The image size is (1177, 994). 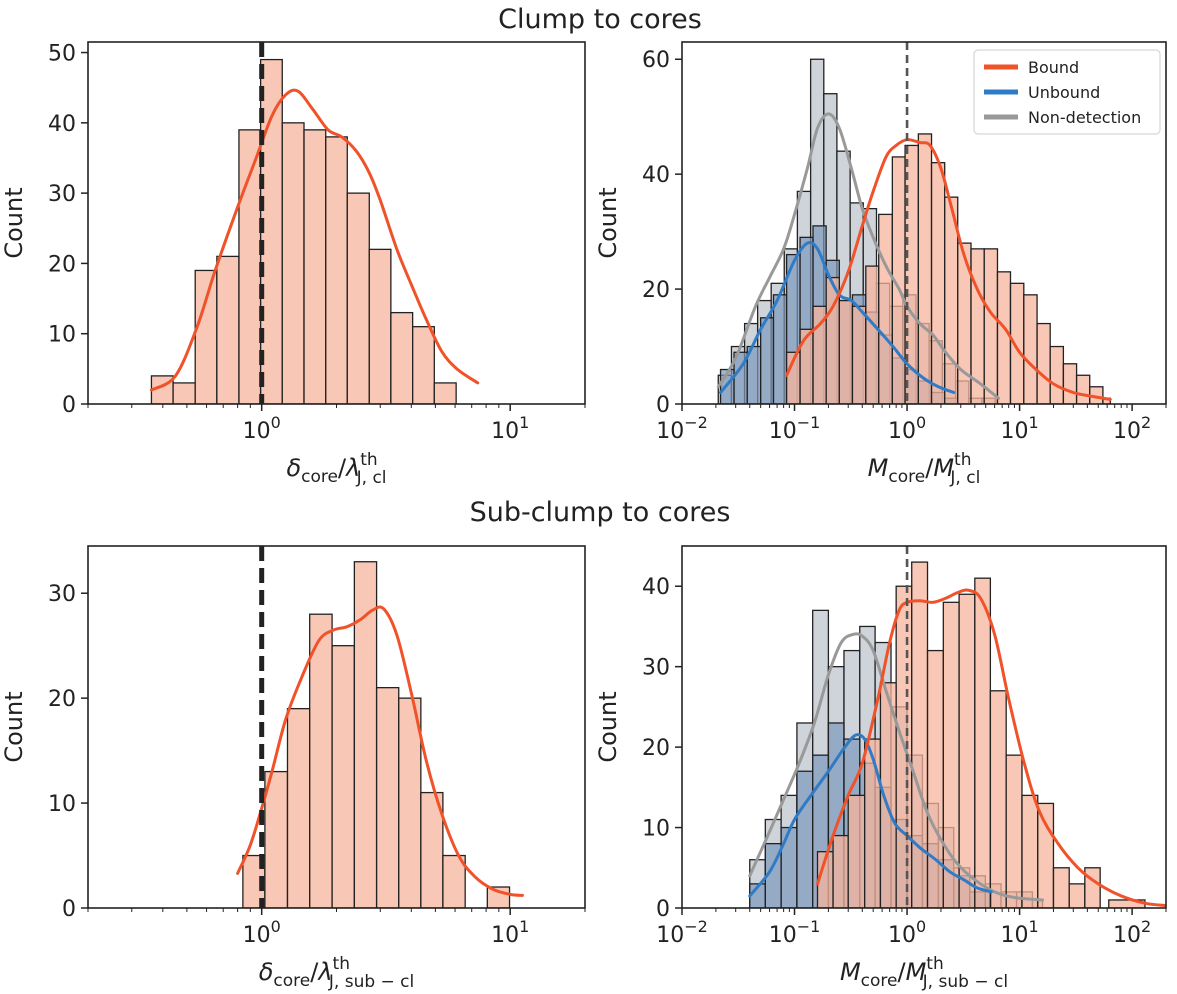 I want to click on x-tick-label: 10², so click(x=1132, y=428).